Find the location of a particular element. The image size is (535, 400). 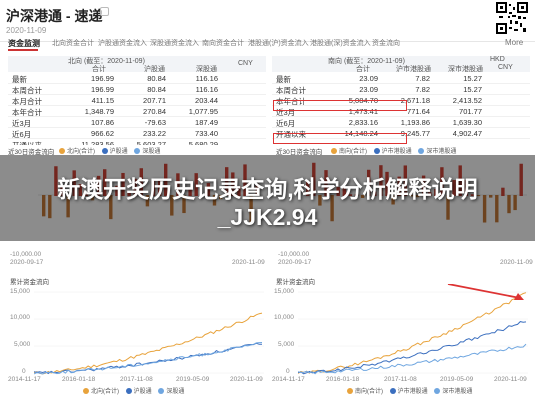

tab-flow: 资金流向 is located at coordinates (386, 43).